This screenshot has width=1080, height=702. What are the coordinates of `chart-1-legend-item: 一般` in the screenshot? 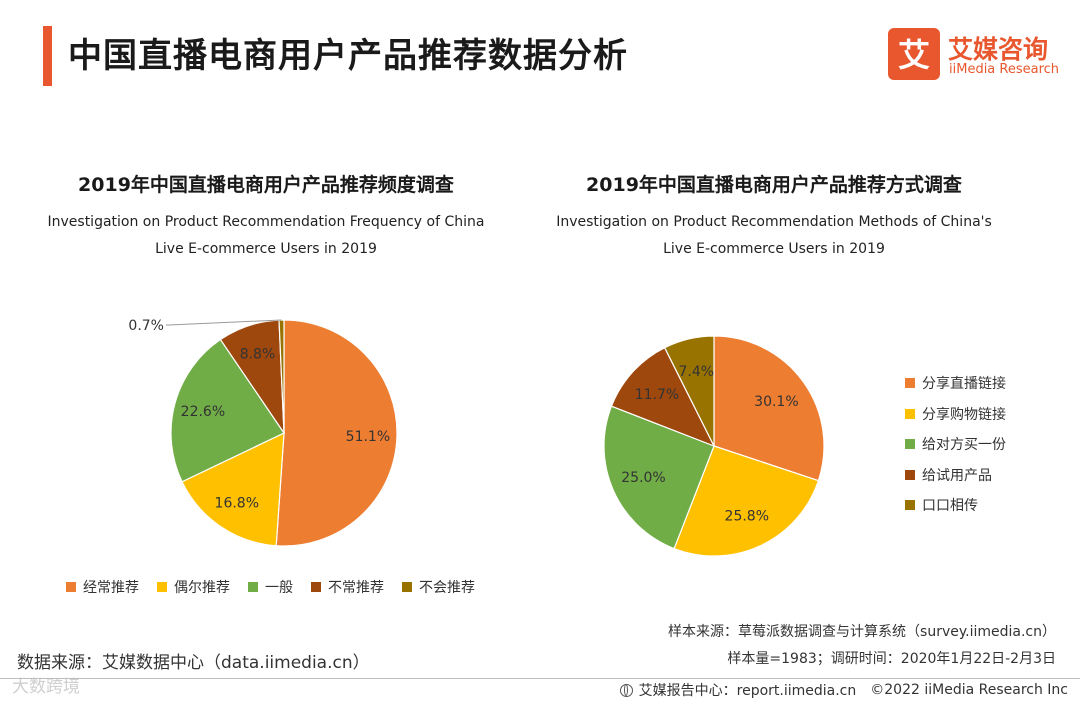 It's located at (270, 587).